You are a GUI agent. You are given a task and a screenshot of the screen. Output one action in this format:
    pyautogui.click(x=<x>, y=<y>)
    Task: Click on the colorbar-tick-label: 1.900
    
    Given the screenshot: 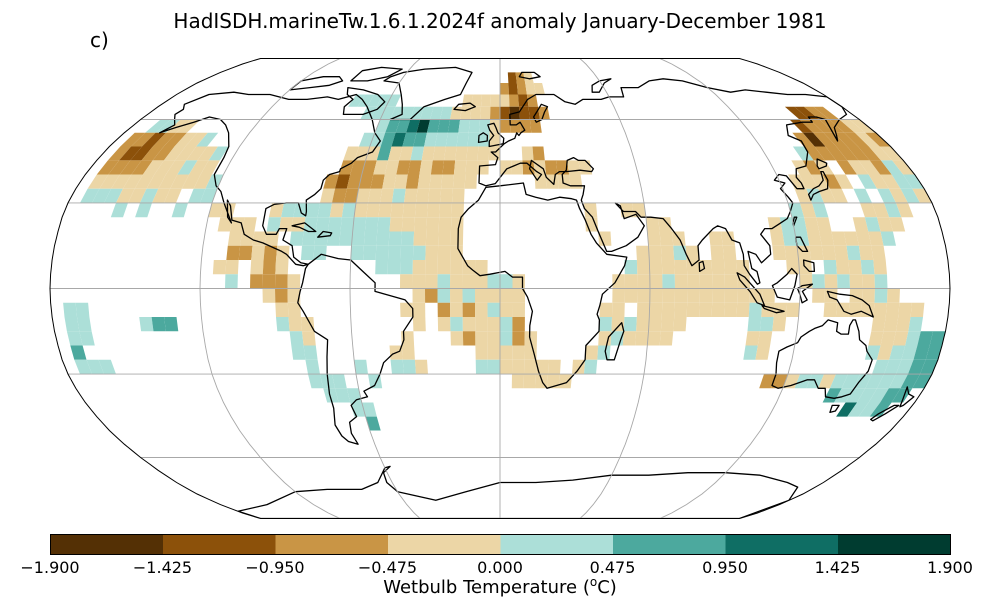 What is the action you would take?
    pyautogui.click(x=950, y=567)
    